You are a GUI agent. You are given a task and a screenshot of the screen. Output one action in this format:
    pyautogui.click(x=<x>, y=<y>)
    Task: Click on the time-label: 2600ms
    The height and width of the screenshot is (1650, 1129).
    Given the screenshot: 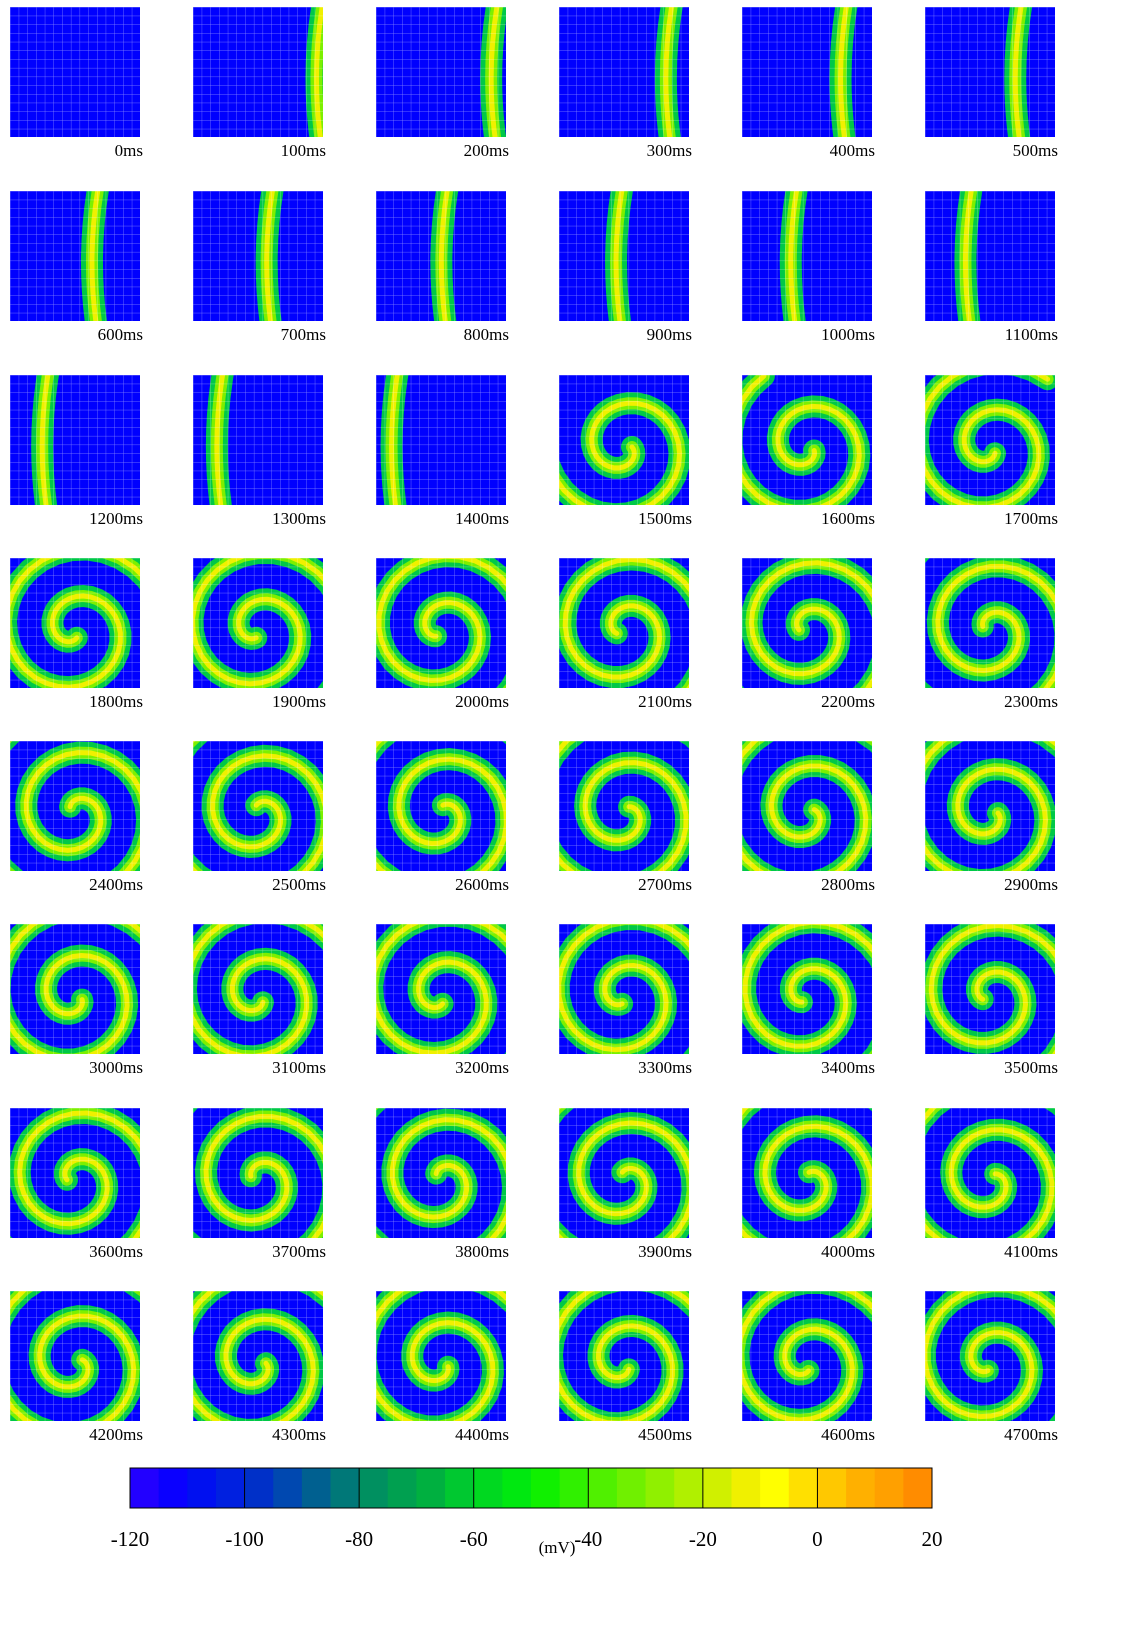 What is the action you would take?
    pyautogui.click(x=482, y=884)
    